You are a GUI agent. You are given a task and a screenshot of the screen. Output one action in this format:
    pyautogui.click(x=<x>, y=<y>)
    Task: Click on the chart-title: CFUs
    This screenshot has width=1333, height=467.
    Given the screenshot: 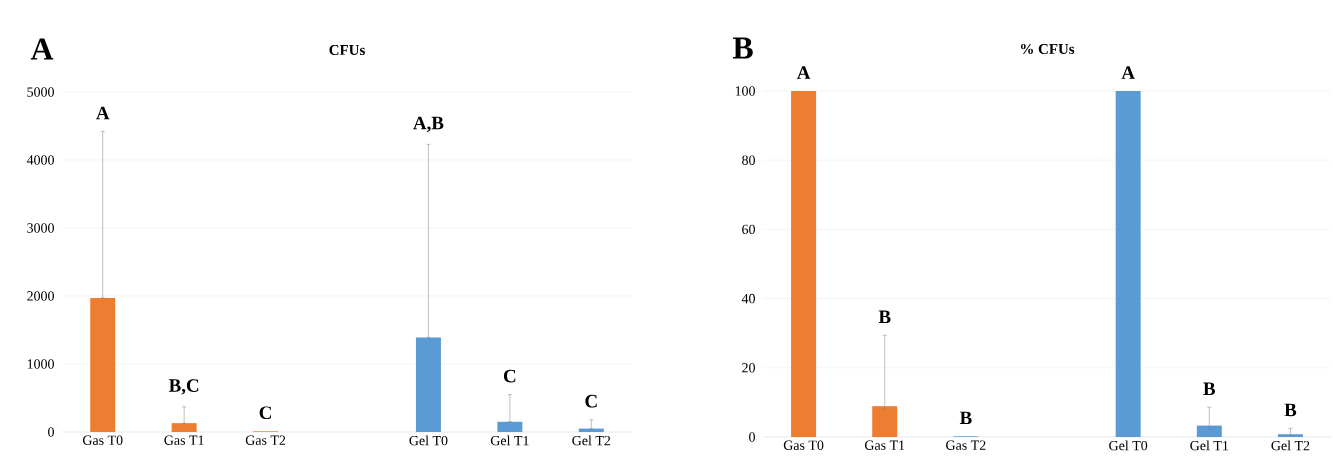 What is the action you would take?
    pyautogui.click(x=347, y=49)
    